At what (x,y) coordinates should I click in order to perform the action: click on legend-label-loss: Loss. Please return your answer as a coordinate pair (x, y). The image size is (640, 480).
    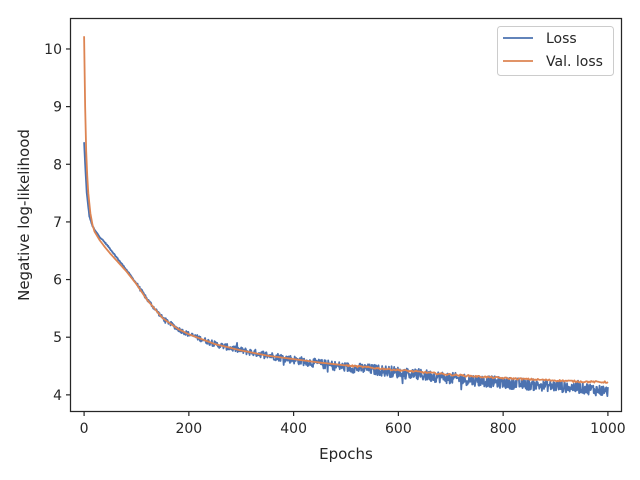
    Looking at the image, I should click on (561, 39).